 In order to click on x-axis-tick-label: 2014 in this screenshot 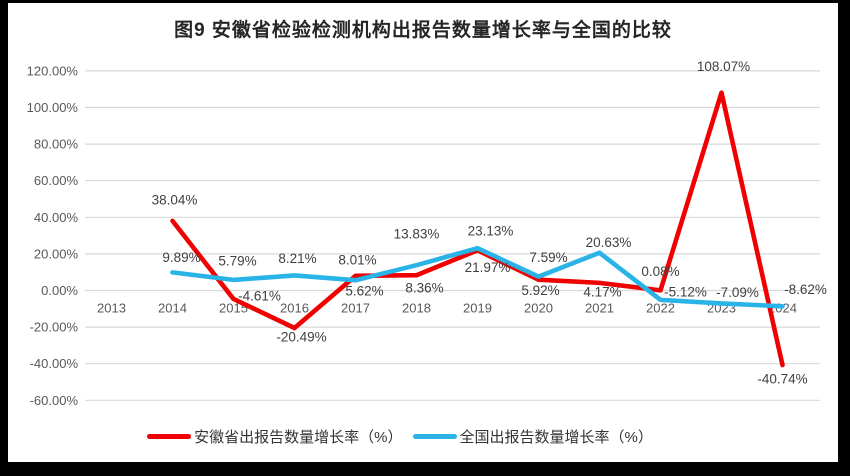, I will do `click(172, 308)`.